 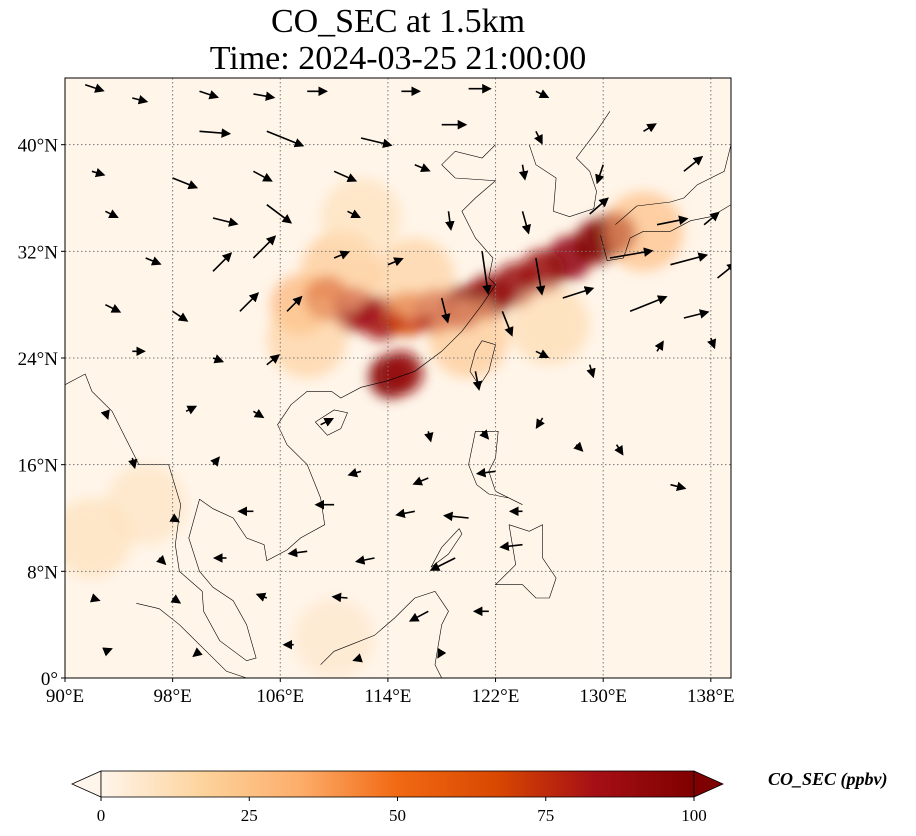 What do you see at coordinates (545, 815) in the screenshot?
I see `colorbar-tick-label: 75` at bounding box center [545, 815].